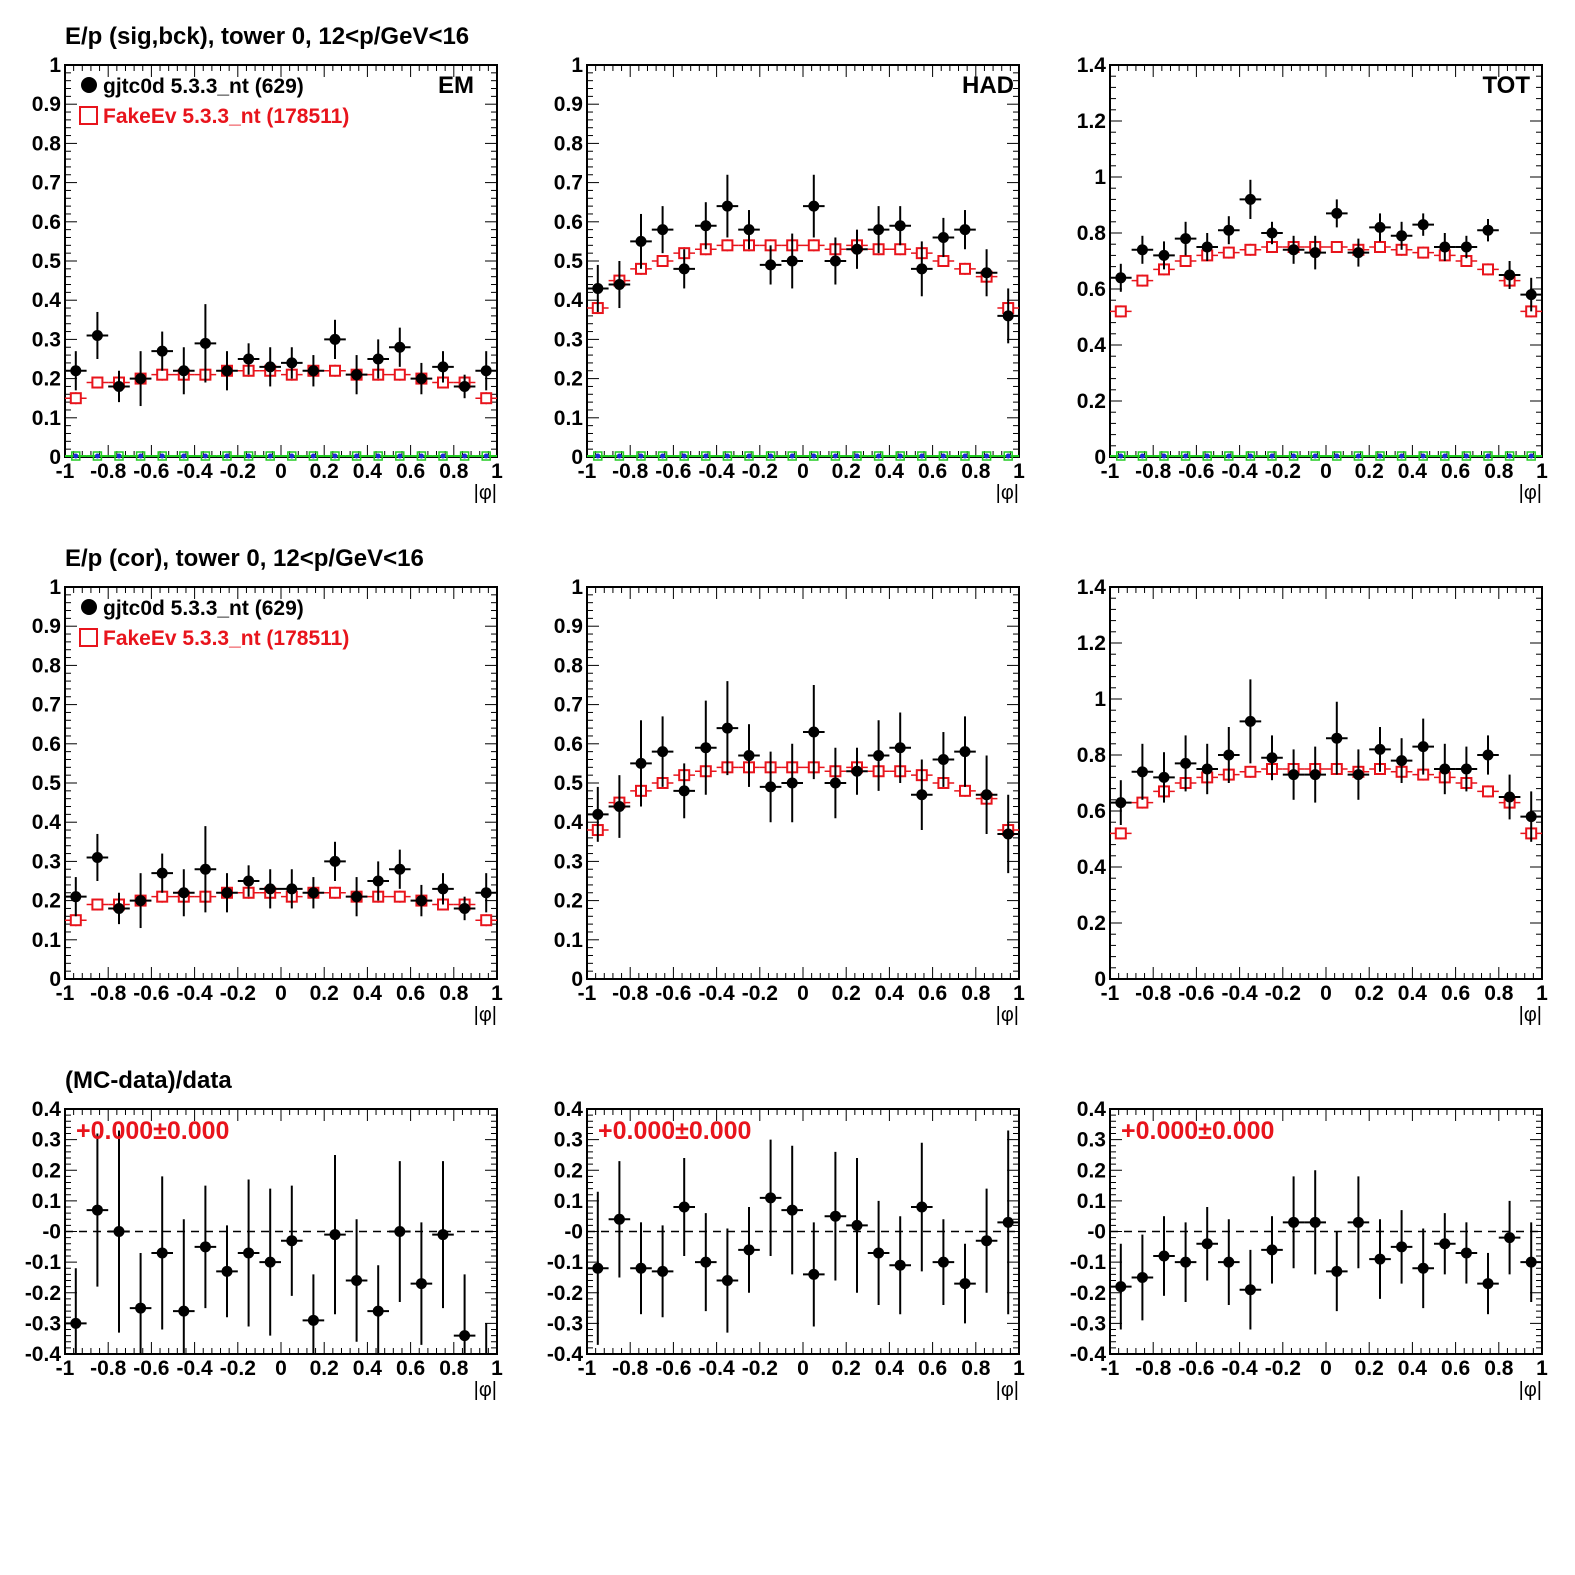 Image resolution: width=1575 pixels, height=1575 pixels. I want to click on y-tick-label: -0, so click(51, 1232).